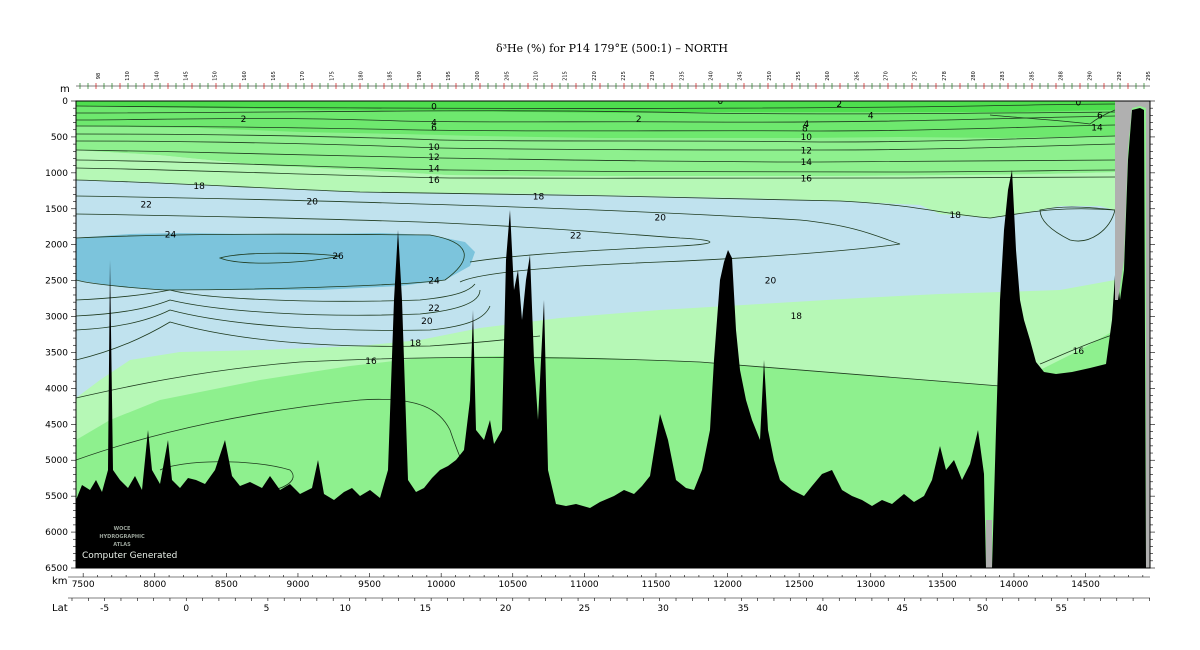 The height and width of the screenshot is (650, 1200). What do you see at coordinates (506, 609) in the screenshot?
I see `lat-tick-label: 20` at bounding box center [506, 609].